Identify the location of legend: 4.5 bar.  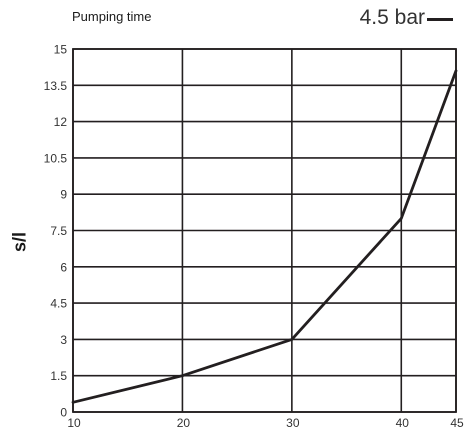
(406, 18).